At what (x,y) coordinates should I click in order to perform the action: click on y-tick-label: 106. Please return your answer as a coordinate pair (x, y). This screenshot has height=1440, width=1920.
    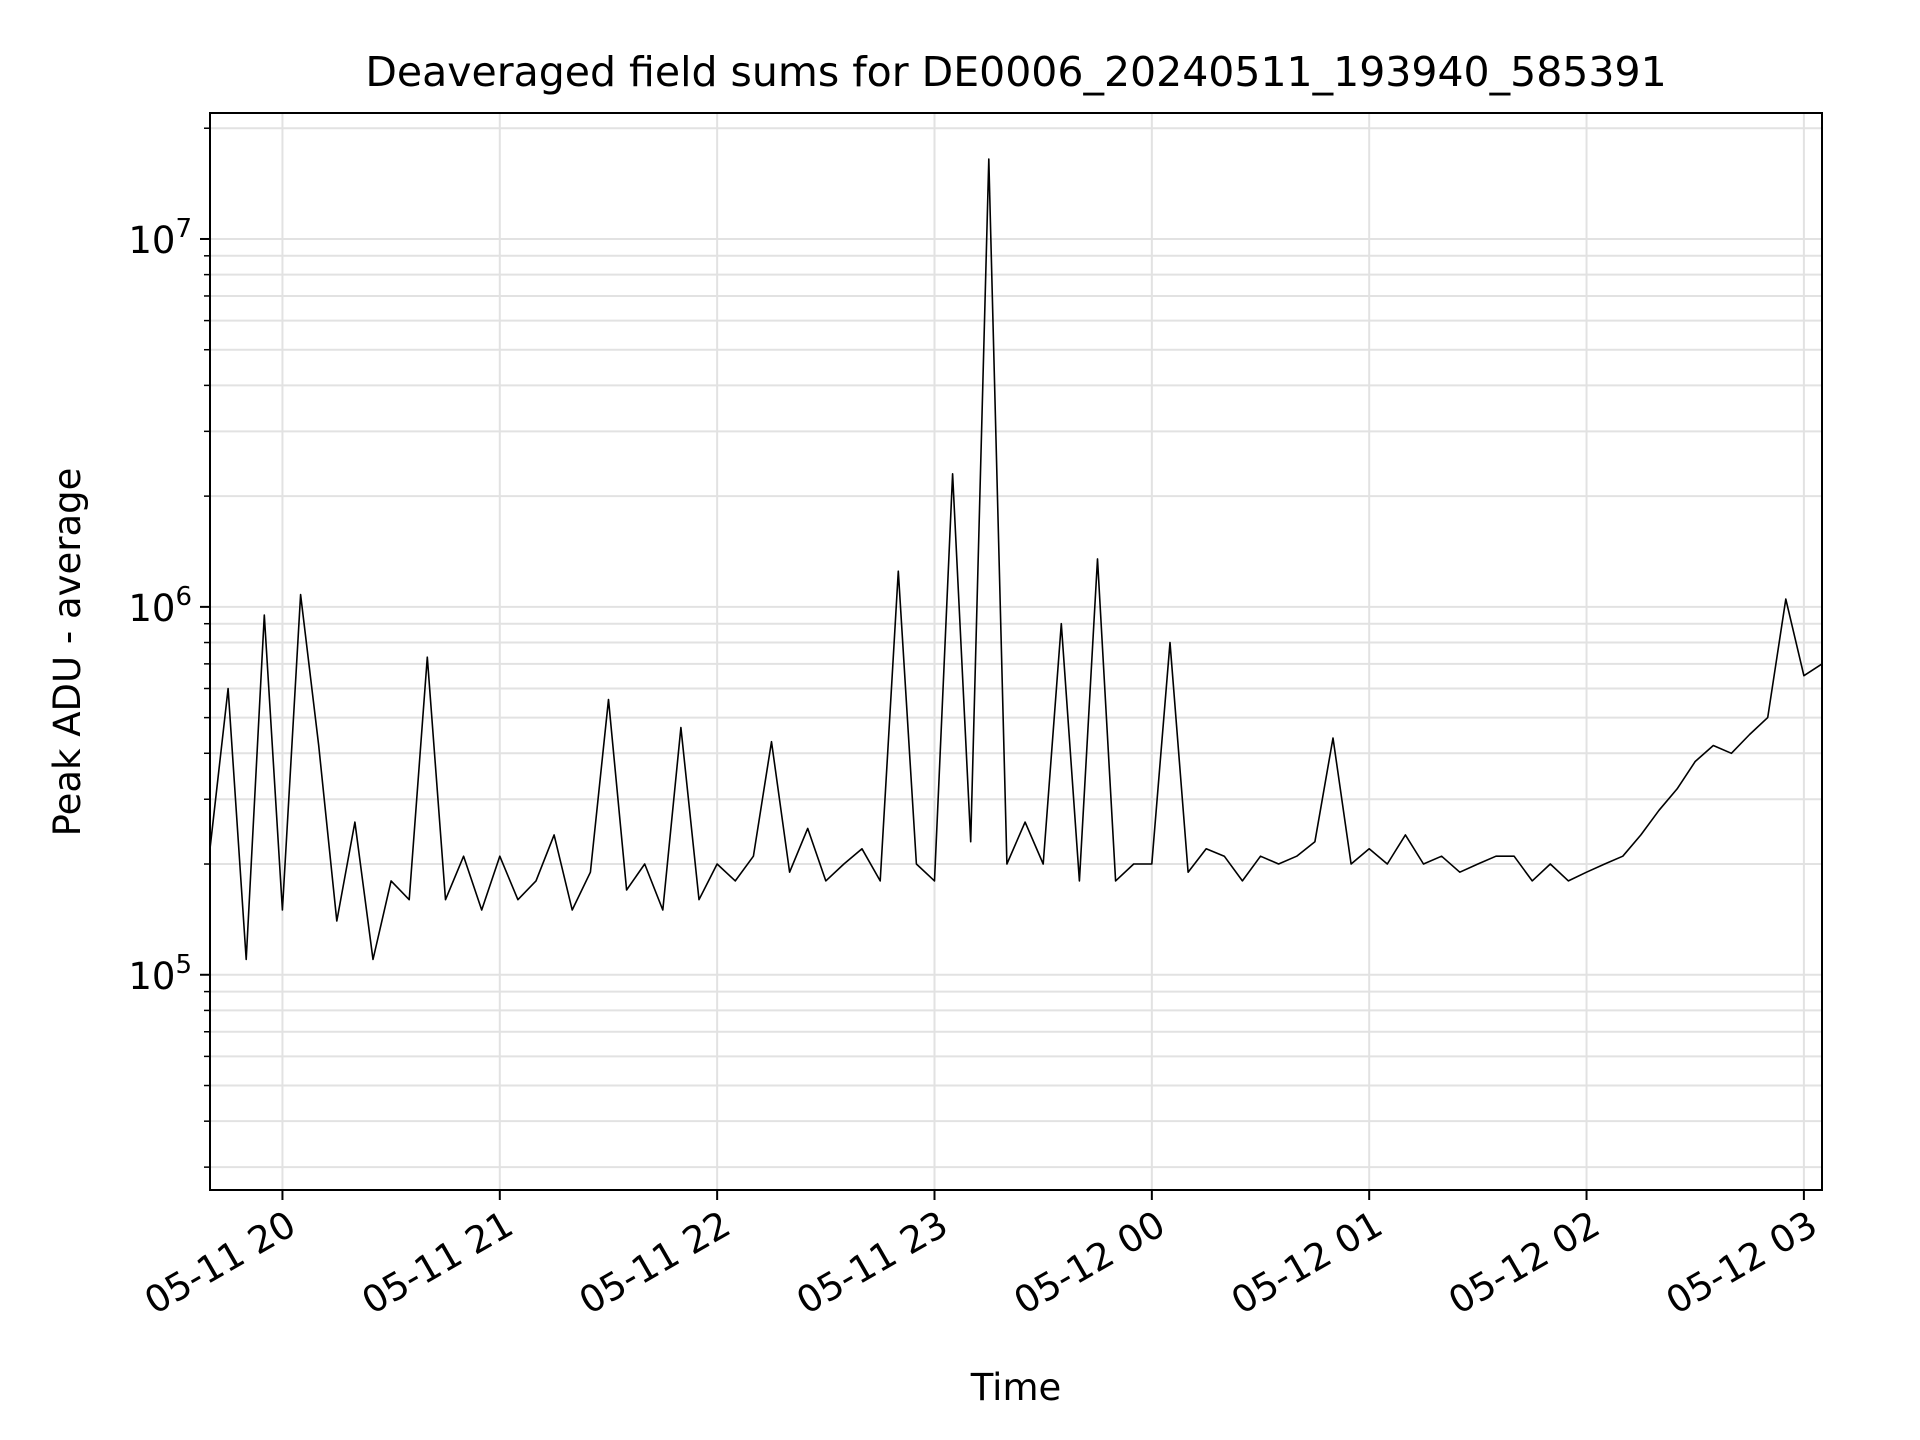
    Looking at the image, I should click on (160, 606).